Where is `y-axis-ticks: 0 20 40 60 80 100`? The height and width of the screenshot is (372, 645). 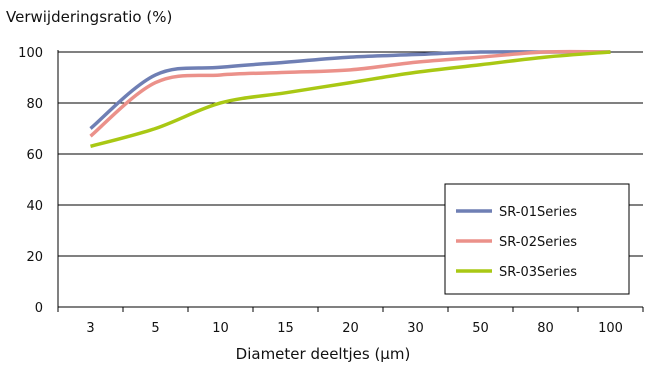 y-axis-ticks: 0 20 40 60 80 100 is located at coordinates (30, 181).